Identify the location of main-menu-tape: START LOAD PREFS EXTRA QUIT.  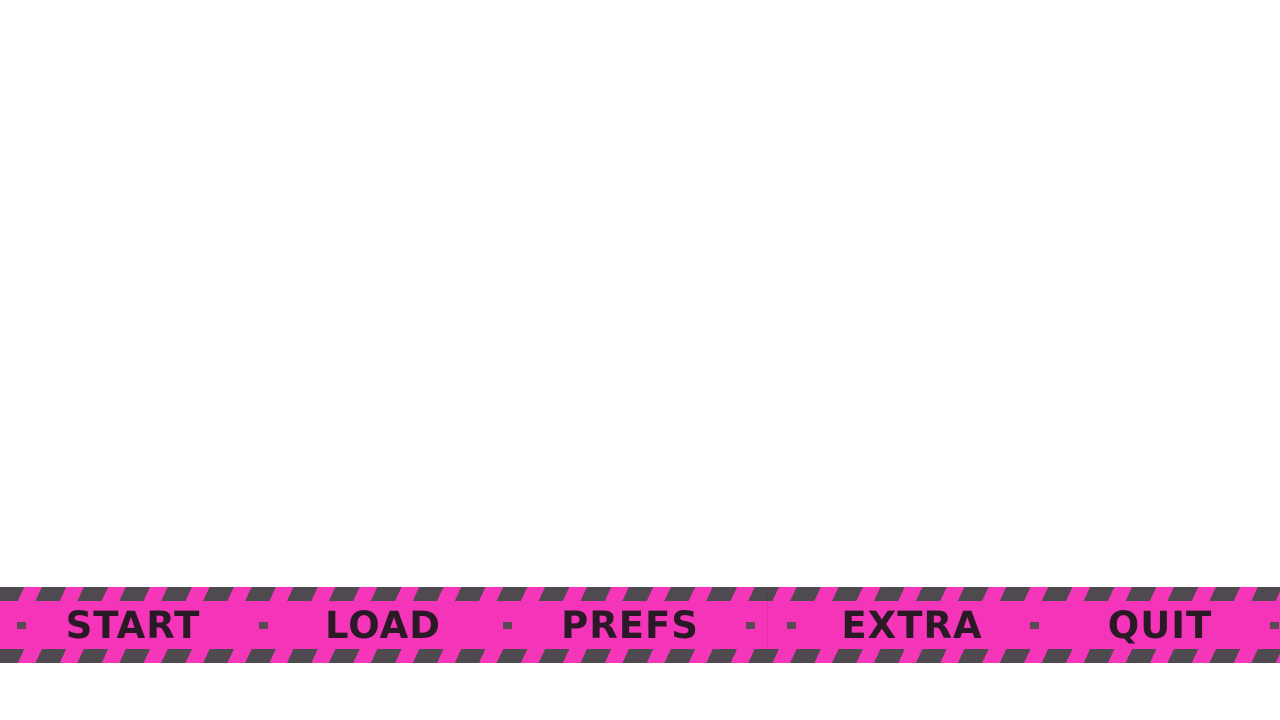
(640, 625).